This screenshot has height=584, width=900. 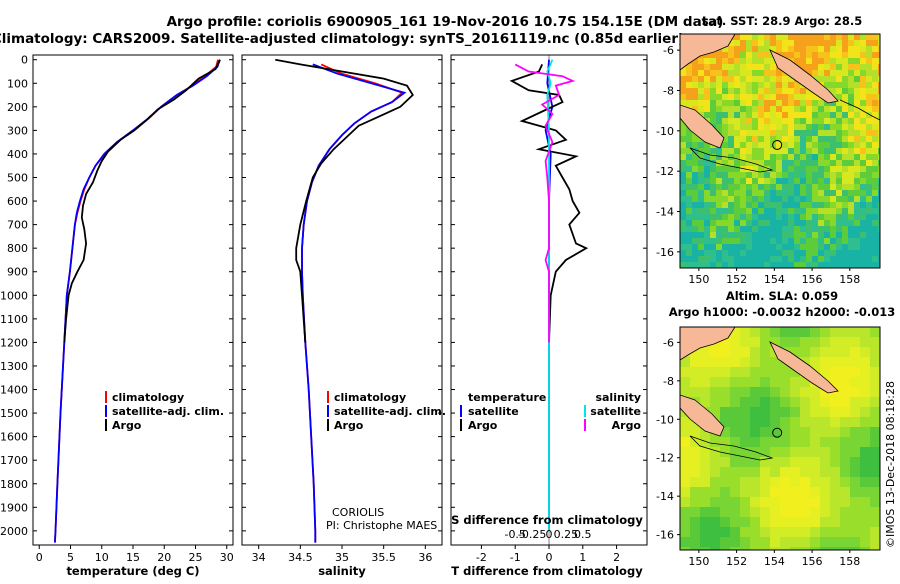 What do you see at coordinates (549, 557) in the screenshot?
I see `x-tick-label: 0` at bounding box center [549, 557].